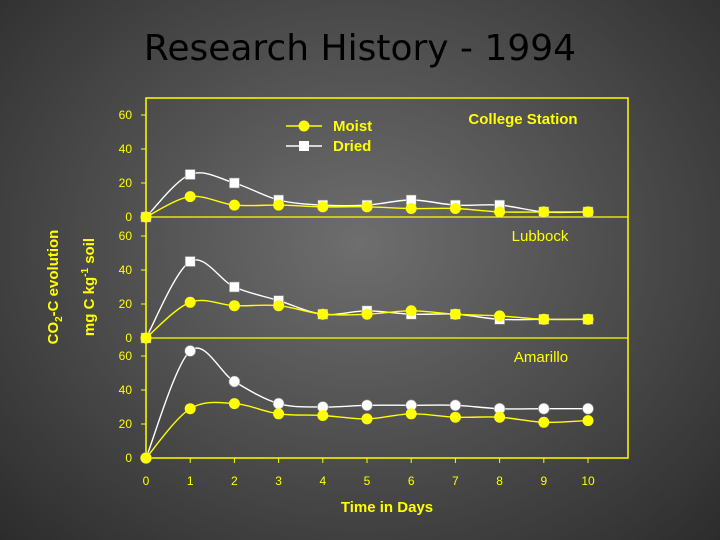 This screenshot has height=540, width=720. Describe the element at coordinates (304, 126) in the screenshot. I see `legend-marker-circle` at that location.